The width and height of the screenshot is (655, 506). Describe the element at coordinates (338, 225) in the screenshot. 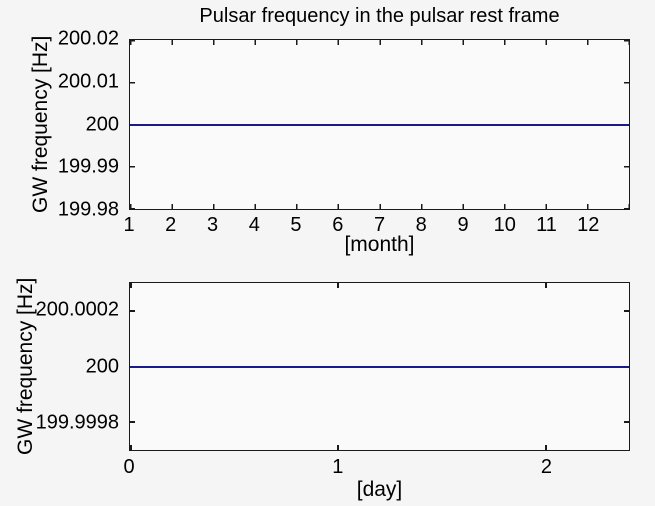

I see `x-tick-label: 6` at that location.